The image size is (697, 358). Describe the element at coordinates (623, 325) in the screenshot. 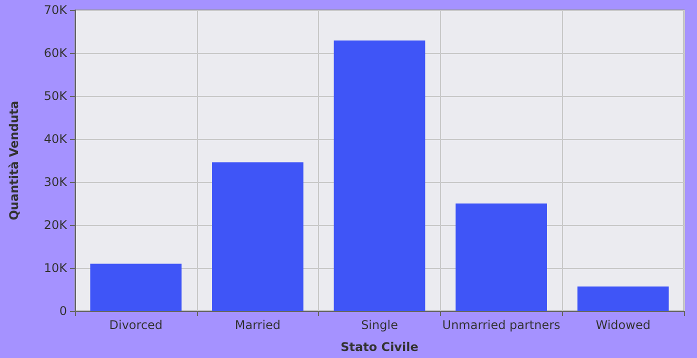

I see `x-tick-label: Widowed` at that location.